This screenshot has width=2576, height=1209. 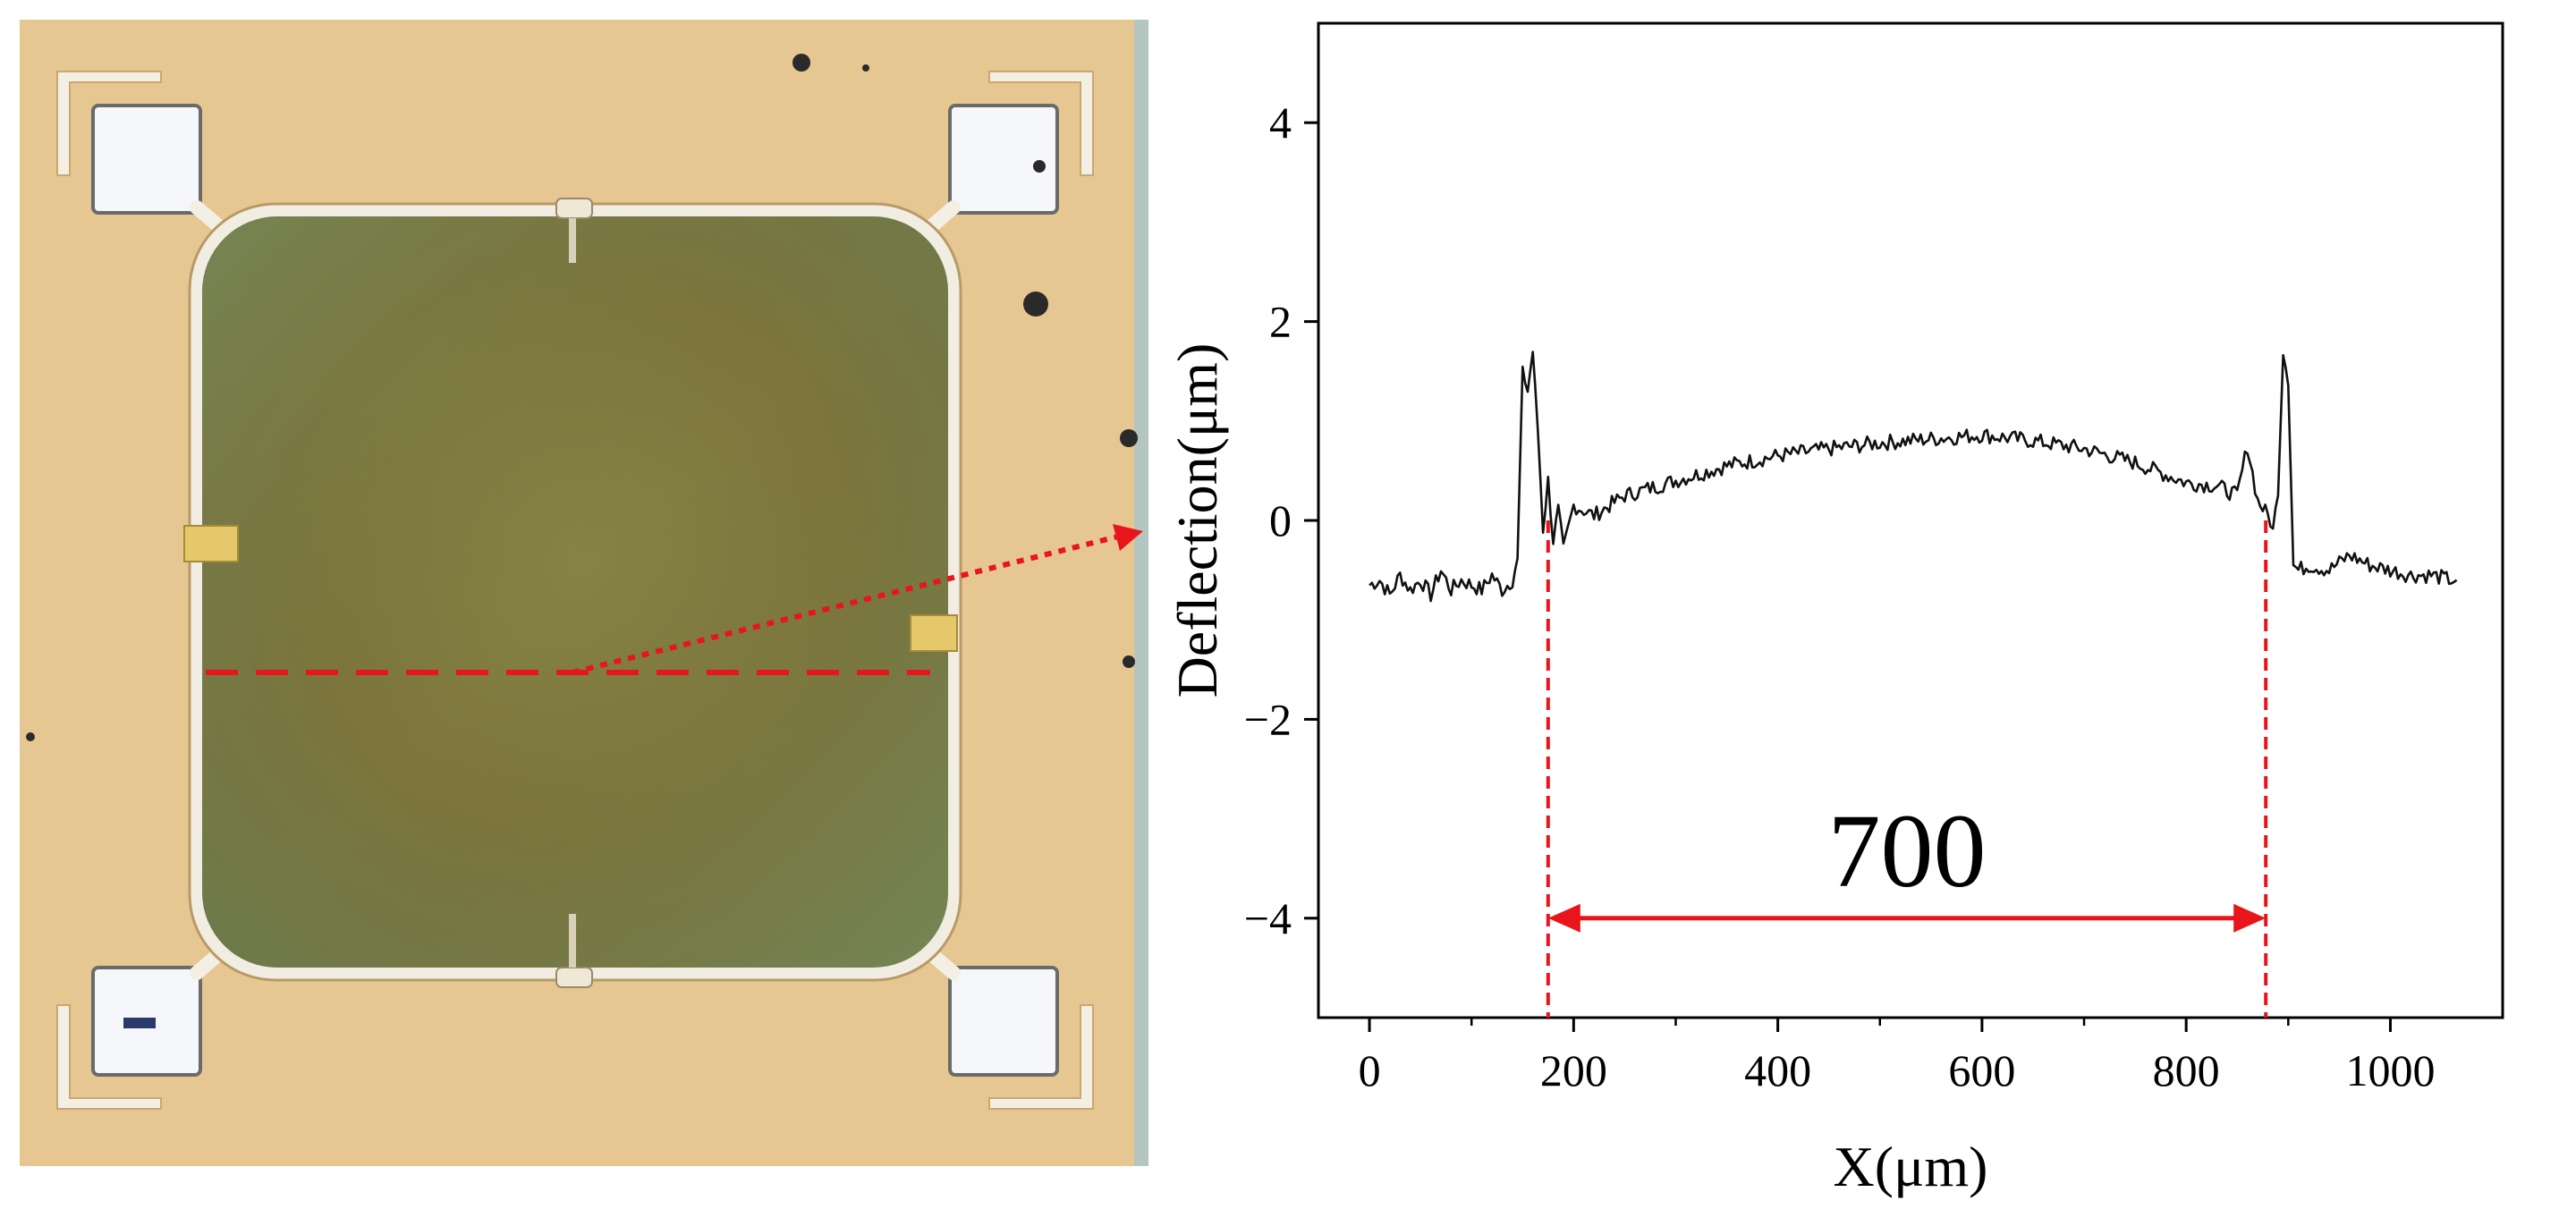 What do you see at coordinates (1907, 850) in the screenshot?
I see `dimension-label: 700` at bounding box center [1907, 850].